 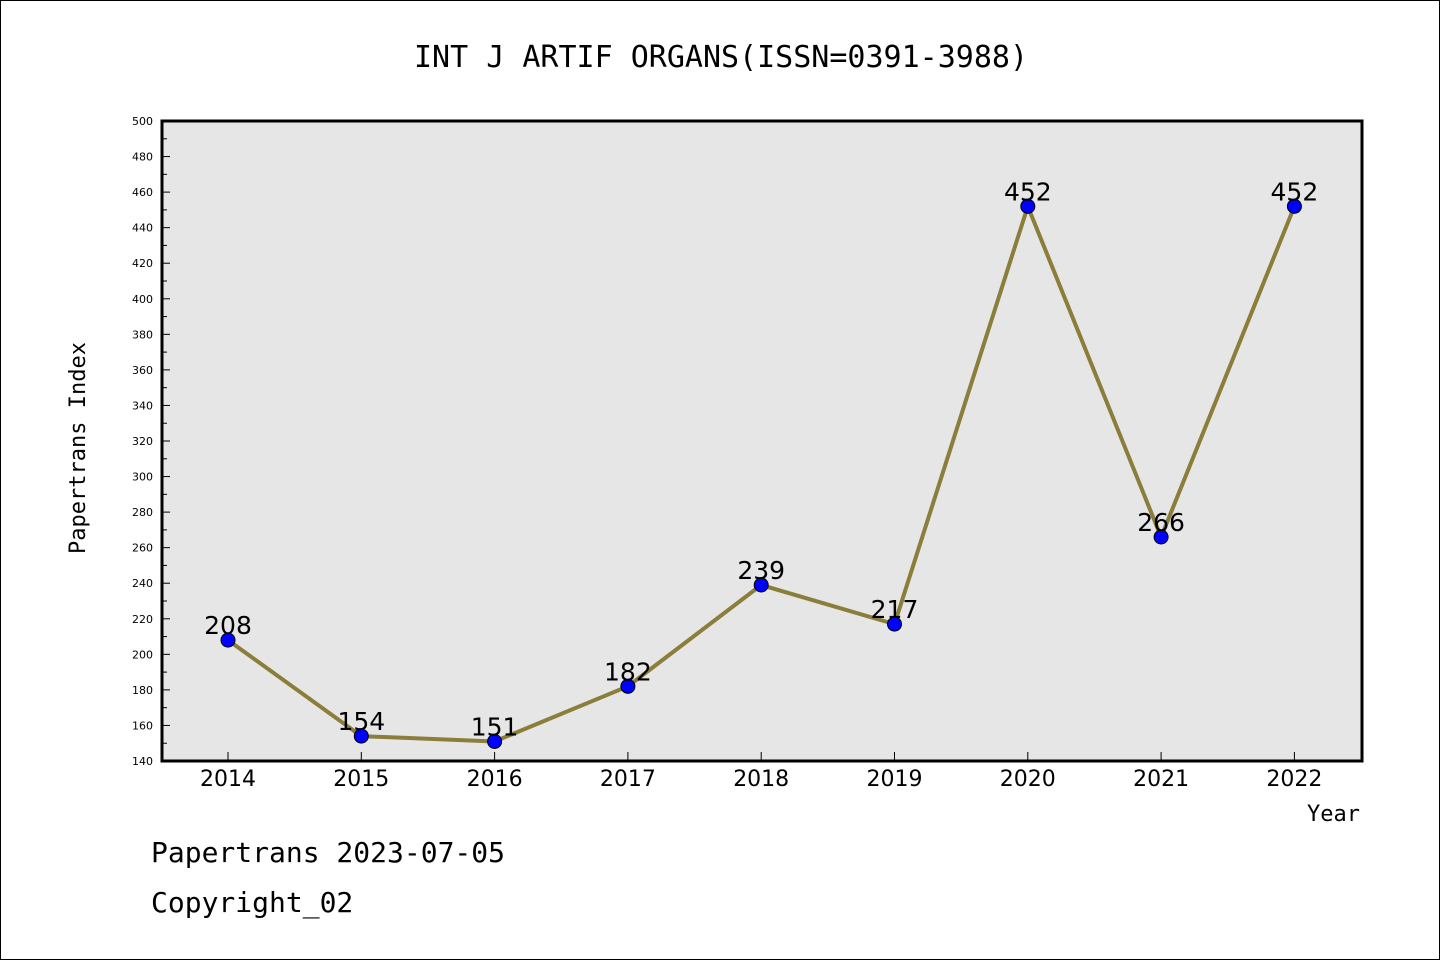 I want to click on x-tick-label: 2019, so click(x=895, y=779).